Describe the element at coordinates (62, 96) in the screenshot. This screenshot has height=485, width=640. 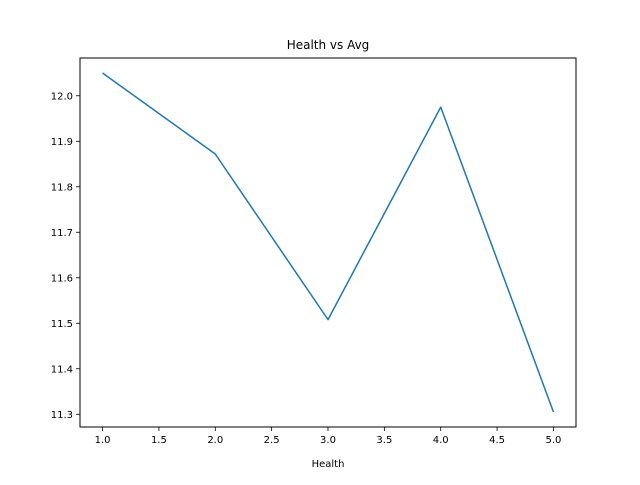
I see `y-tick-label: 12.0` at that location.